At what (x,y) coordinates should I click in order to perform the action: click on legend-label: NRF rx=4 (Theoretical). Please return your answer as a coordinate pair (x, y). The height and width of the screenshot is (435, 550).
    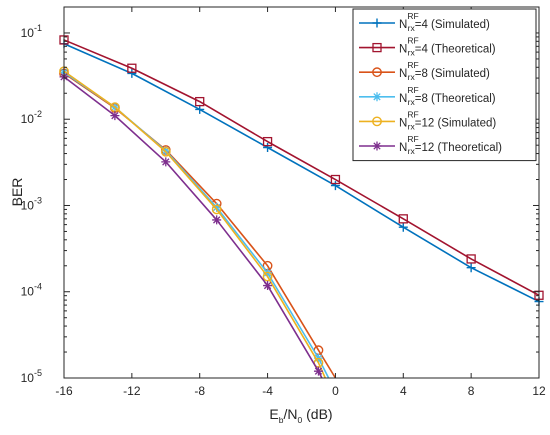
    Looking at the image, I should click on (447, 47).